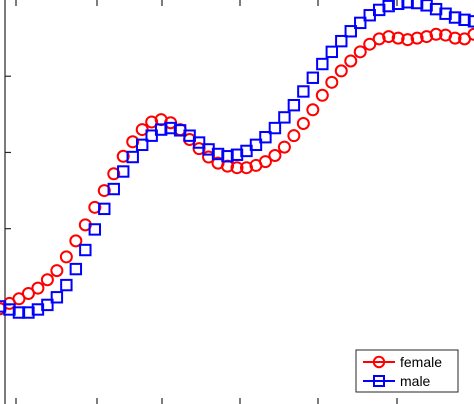  Describe the element at coordinates (415, 381) in the screenshot. I see `legend-male-label: male` at that location.